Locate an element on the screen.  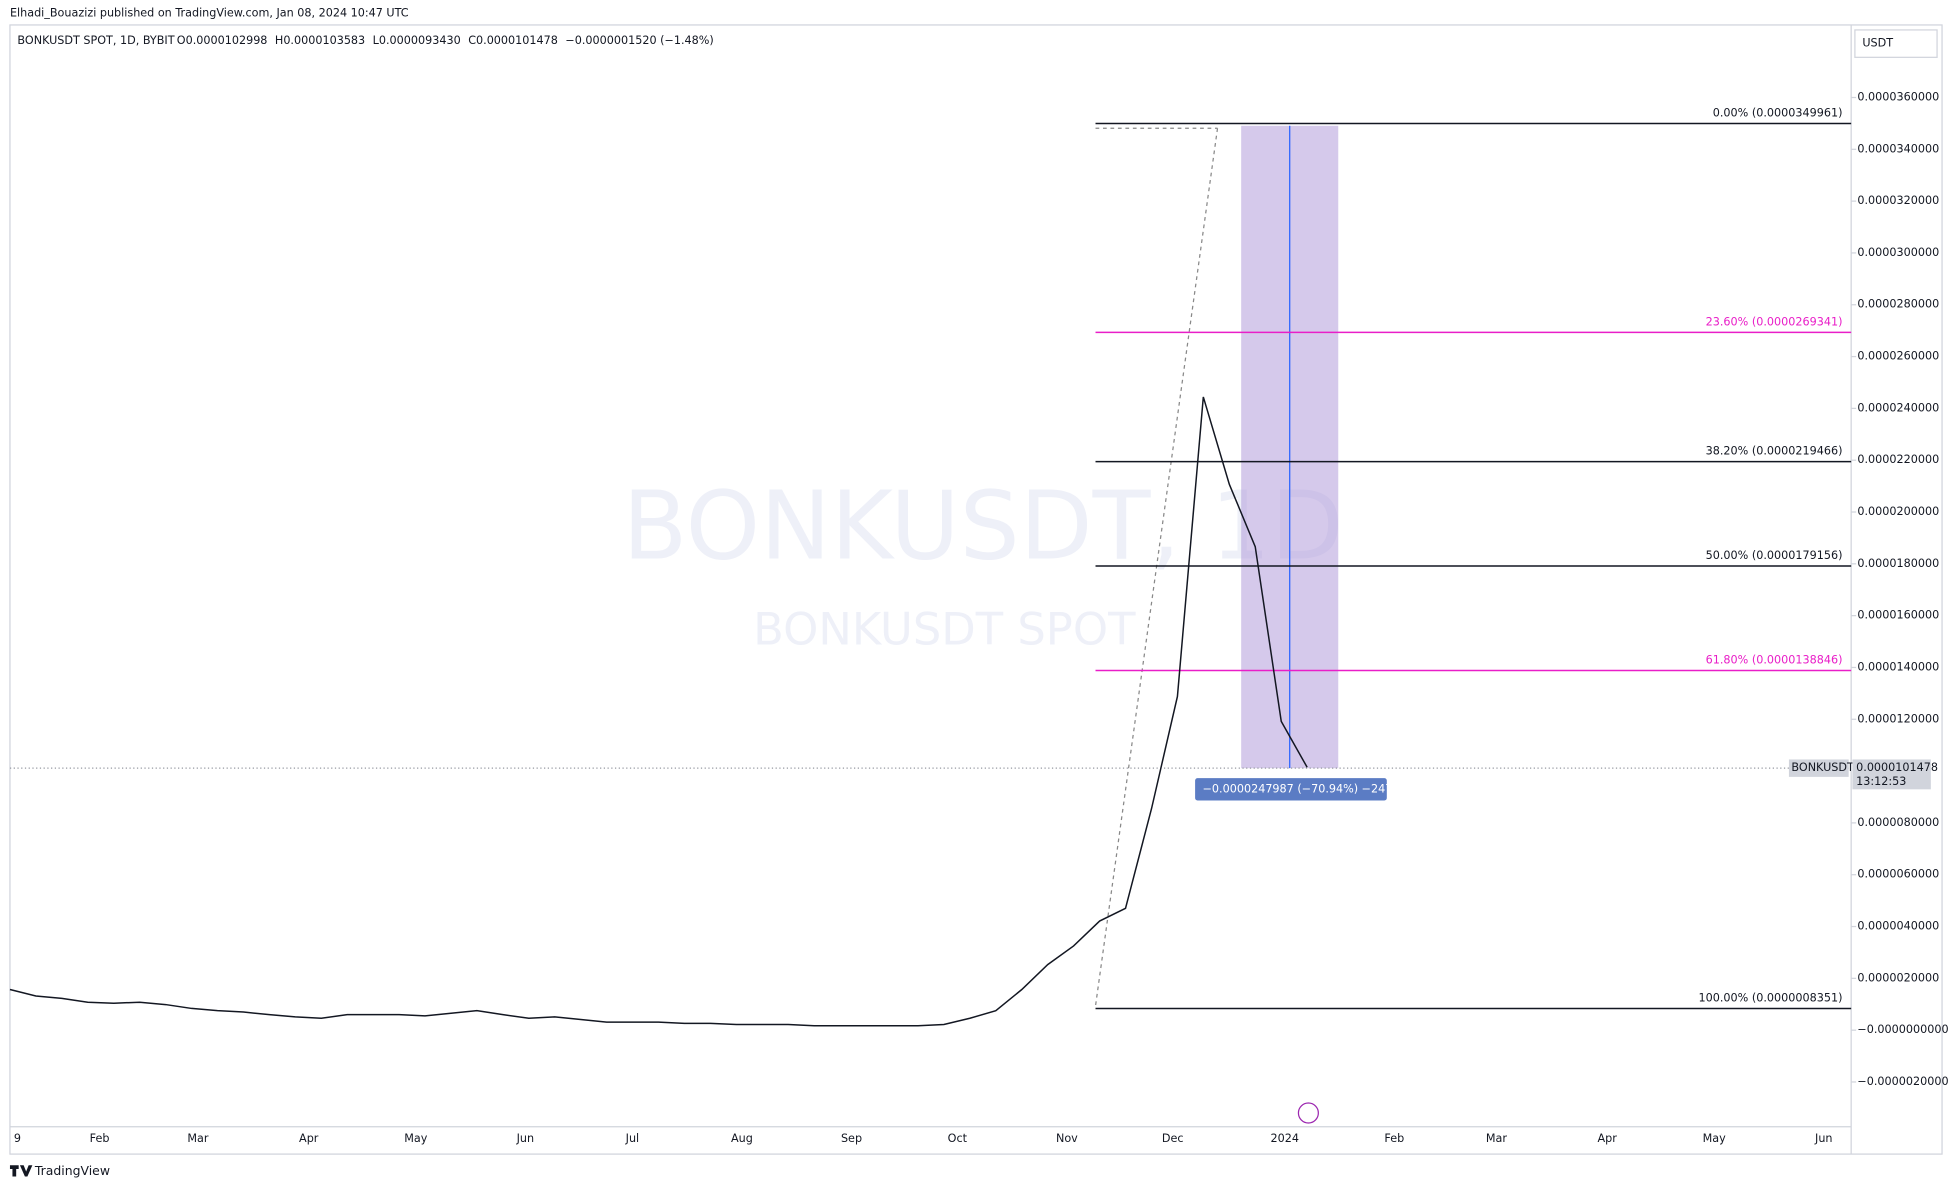
currency-box is located at coordinates (1896, 43).